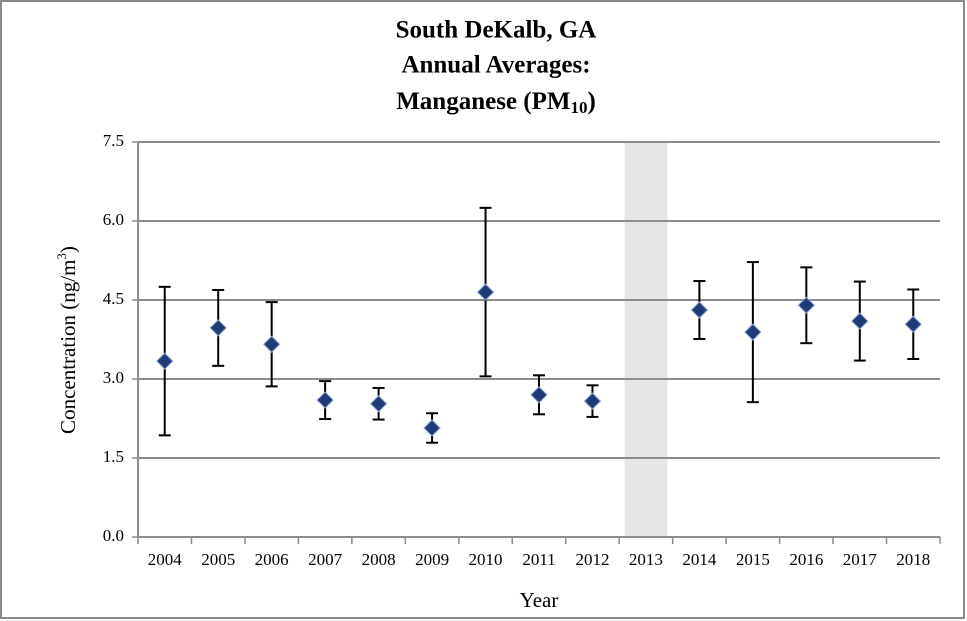 This screenshot has width=967, height=621. What do you see at coordinates (68, 249) in the screenshot?
I see `y-label-text: )` at bounding box center [68, 249].